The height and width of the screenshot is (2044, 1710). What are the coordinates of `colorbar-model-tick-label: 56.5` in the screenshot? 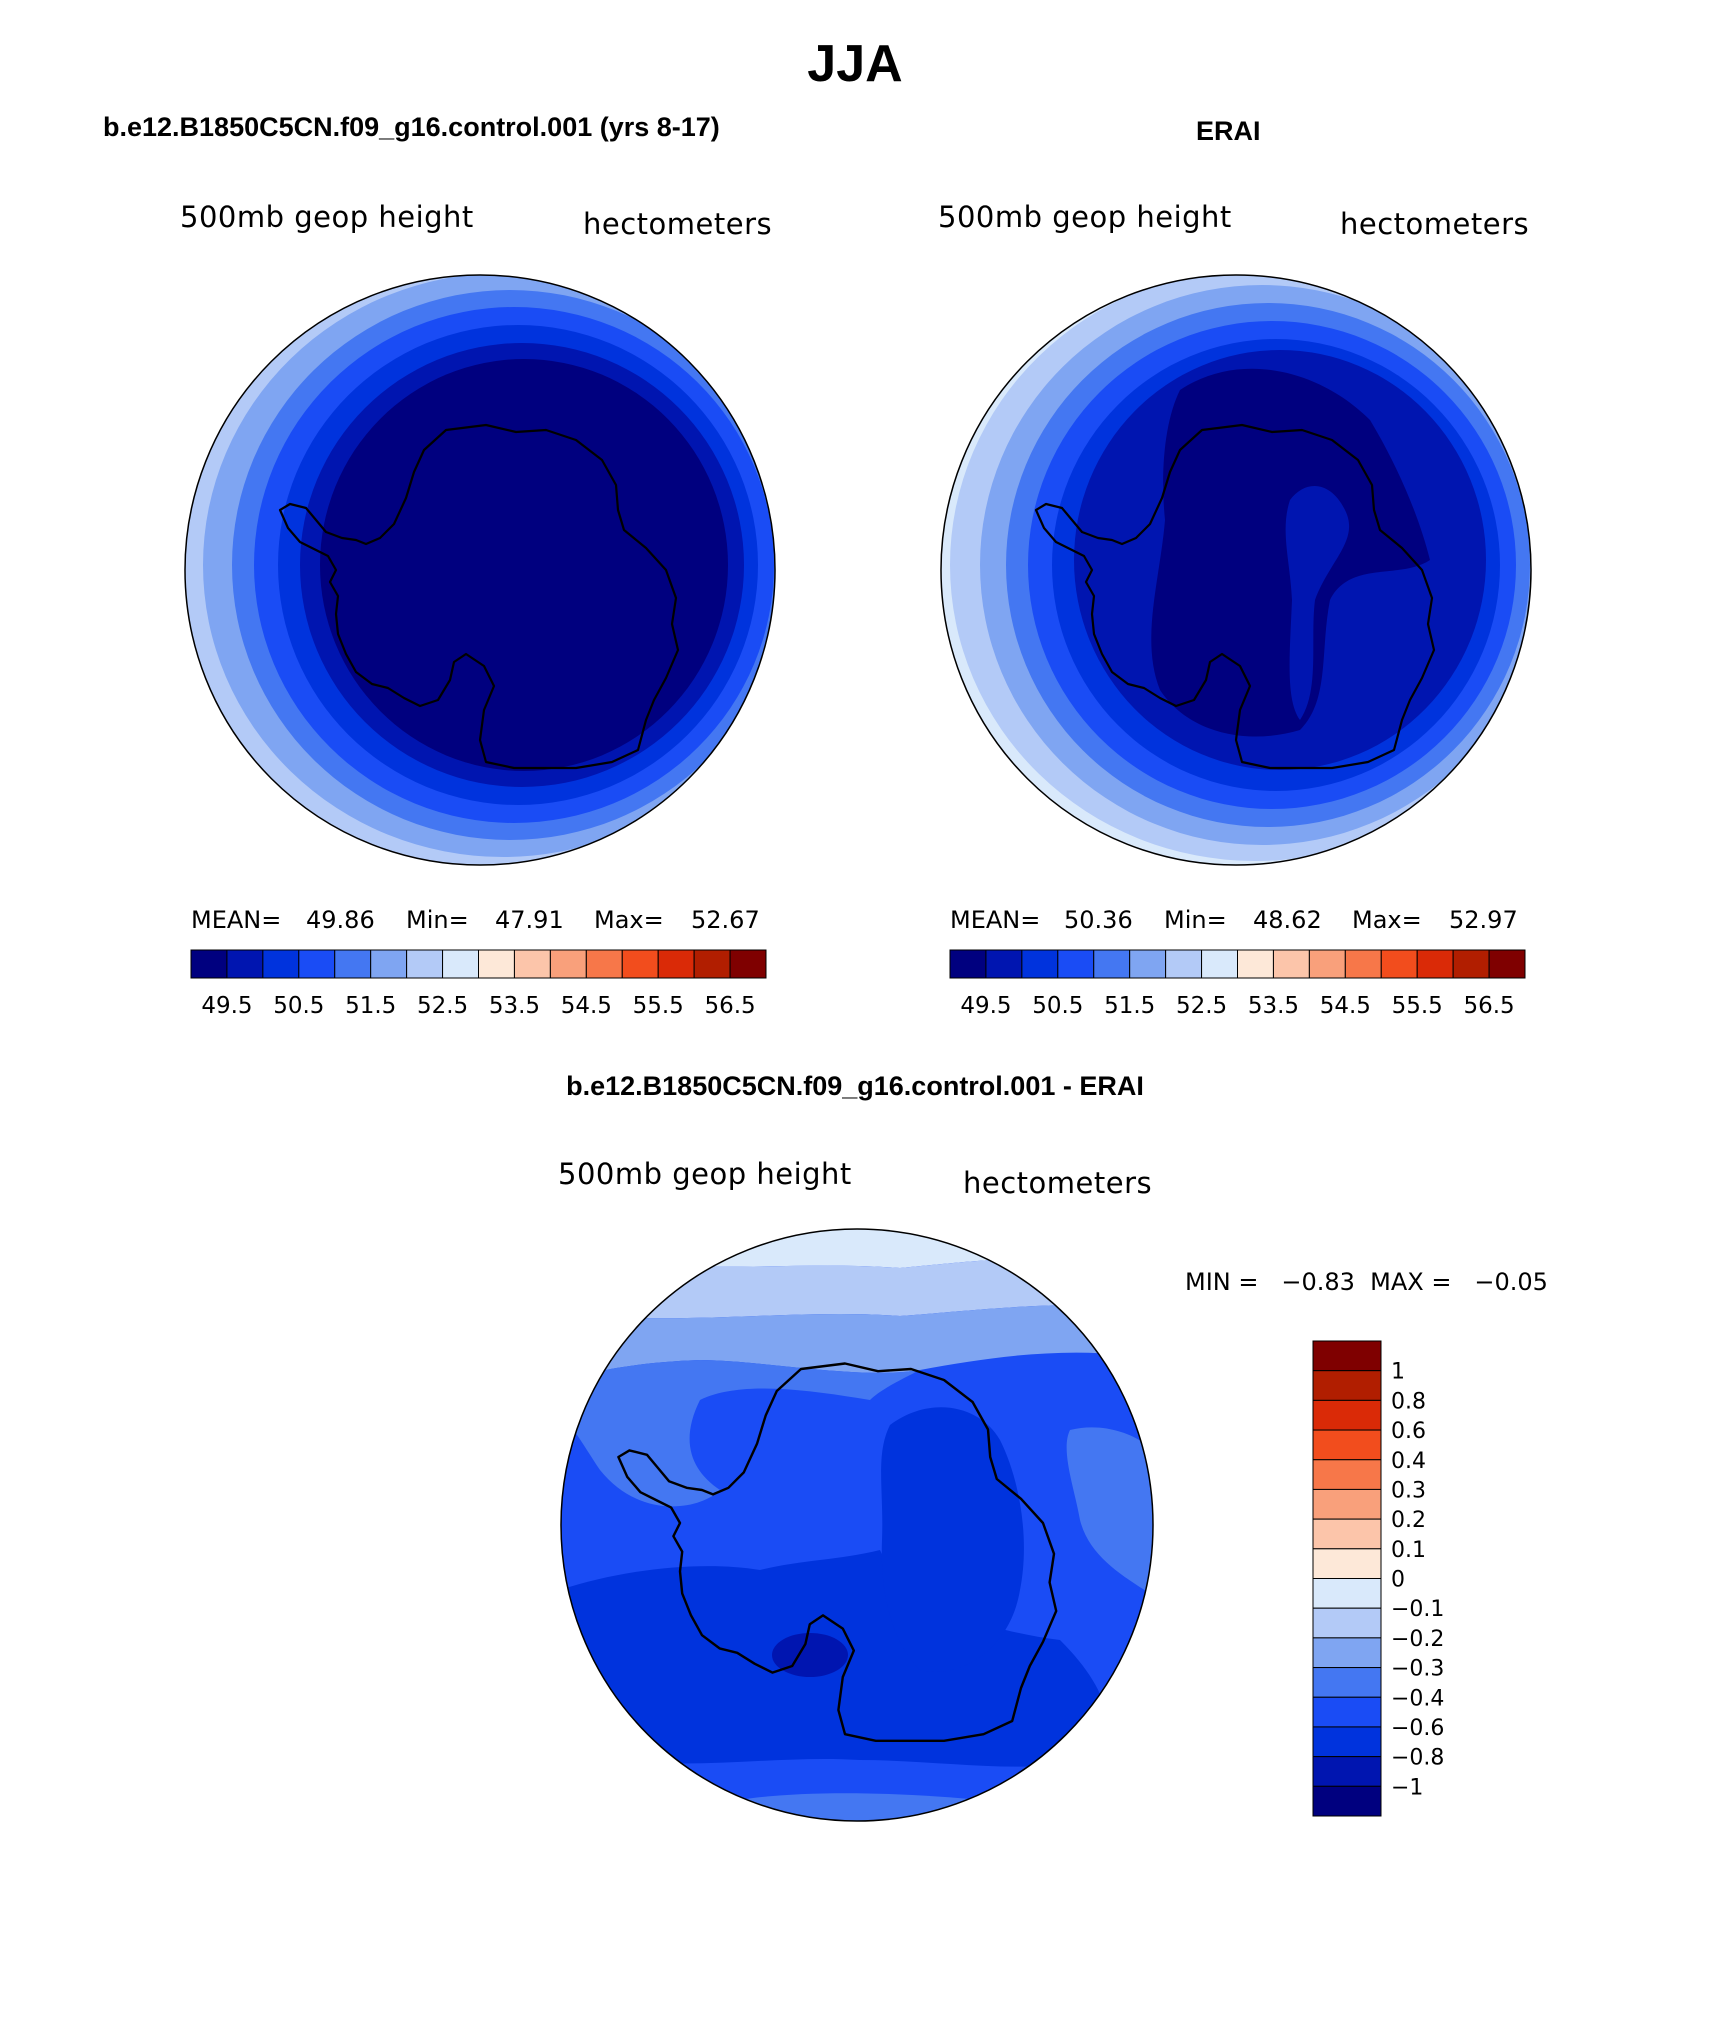 It's located at (729, 1006).